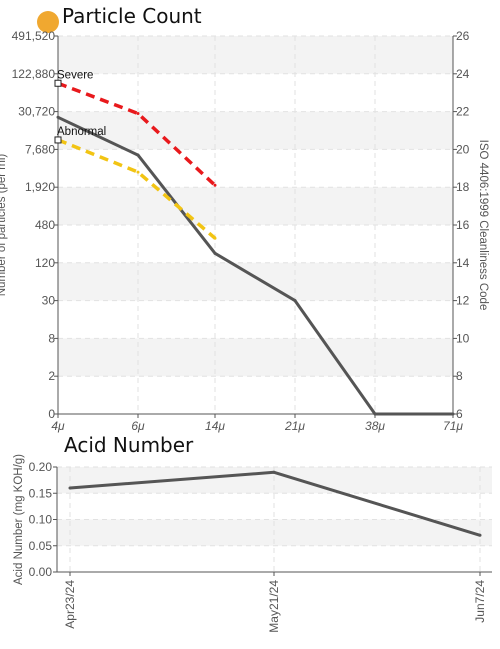 This screenshot has height=649, width=500. Describe the element at coordinates (463, 225) in the screenshot. I see `y2-tick-label: 16` at that location.